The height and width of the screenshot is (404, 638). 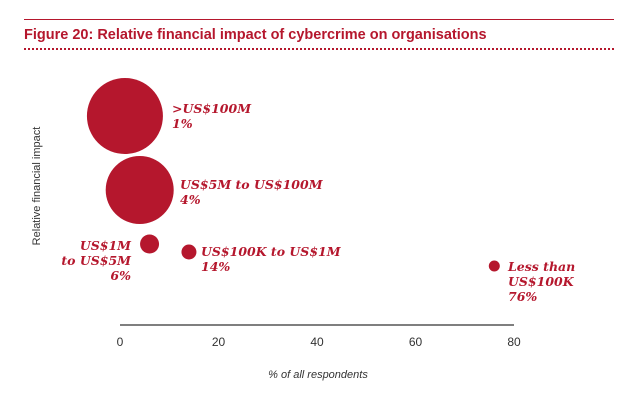 What do you see at coordinates (541, 281) in the screenshot?
I see `bubble-data-label: Less than US$100K 76%` at bounding box center [541, 281].